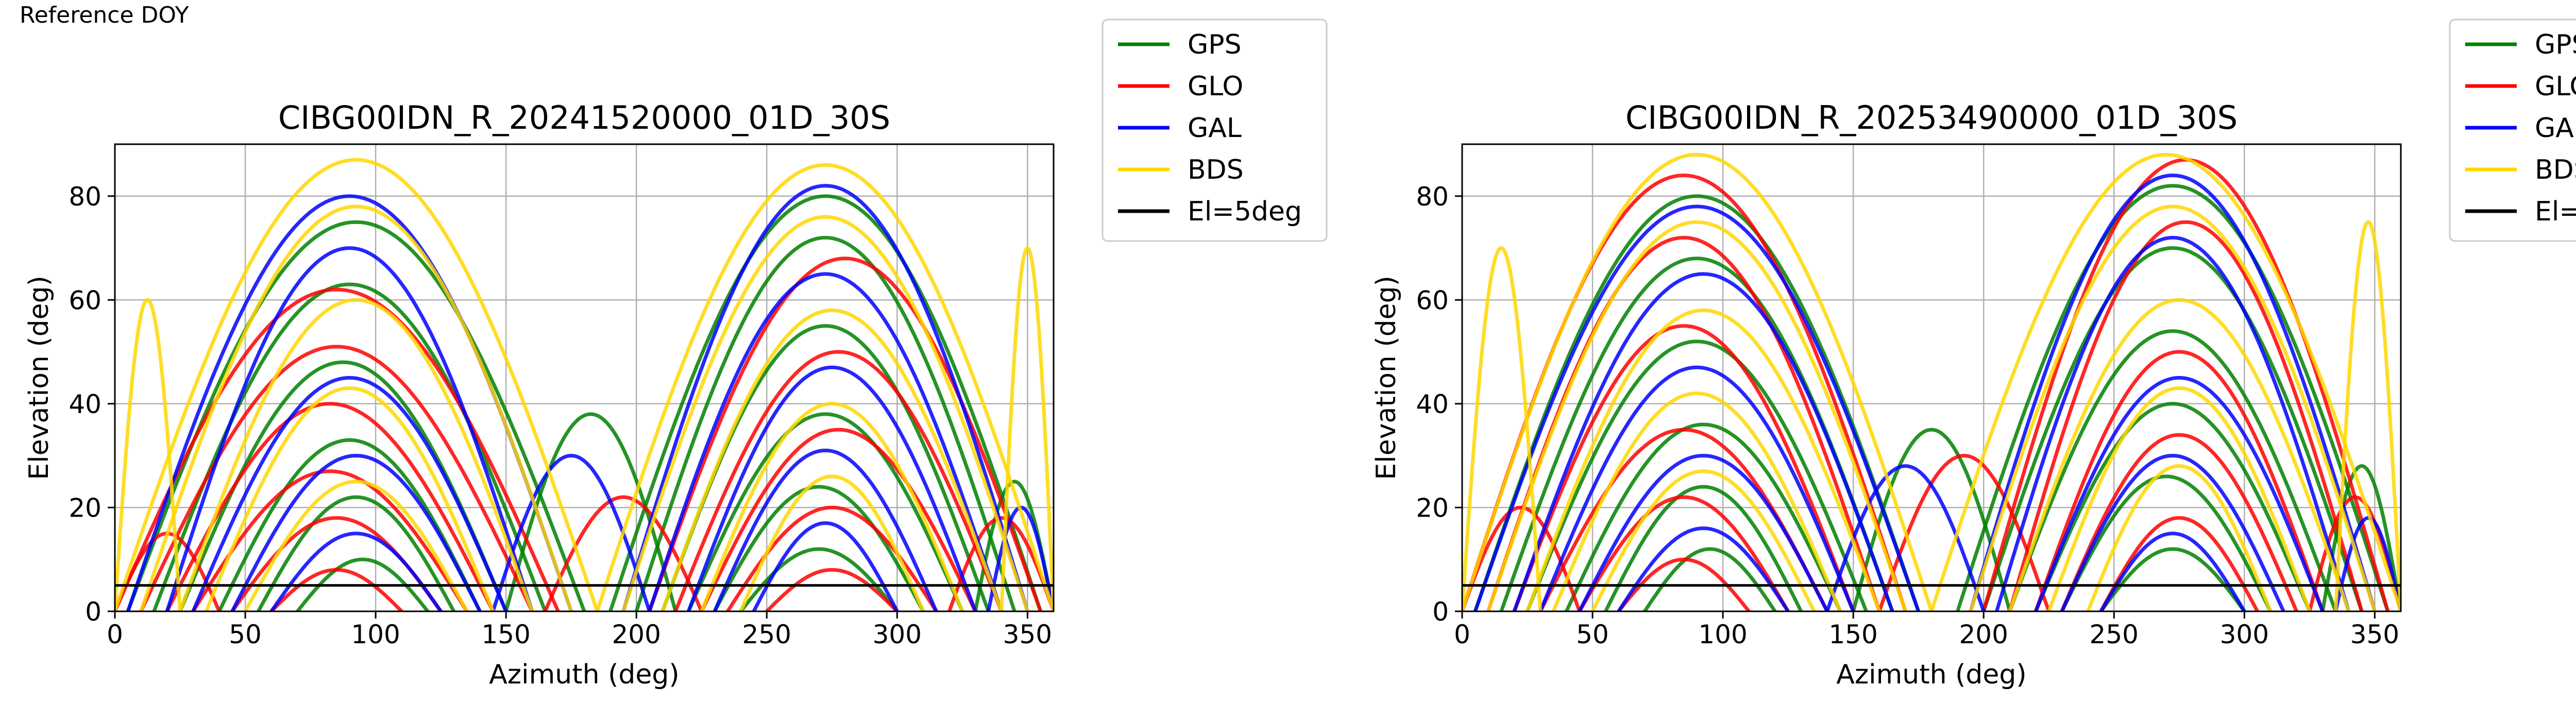 The height and width of the screenshot is (720, 2576). Describe the element at coordinates (2555, 170) in the screenshot. I see `legend-label: BDS` at that location.